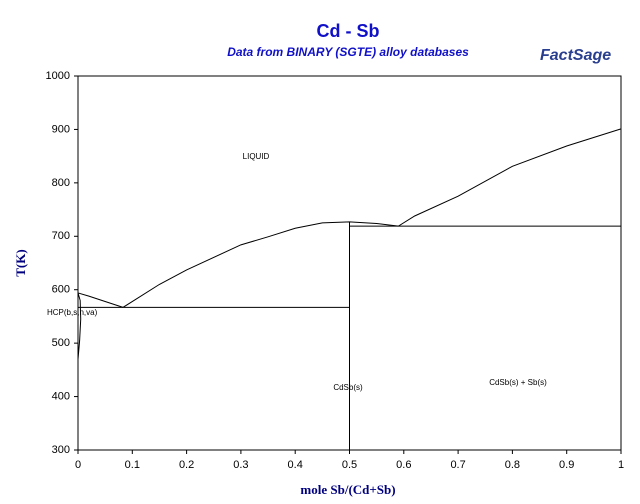  What do you see at coordinates (256, 156) in the screenshot?
I see `phase-label: LIQUID` at bounding box center [256, 156].